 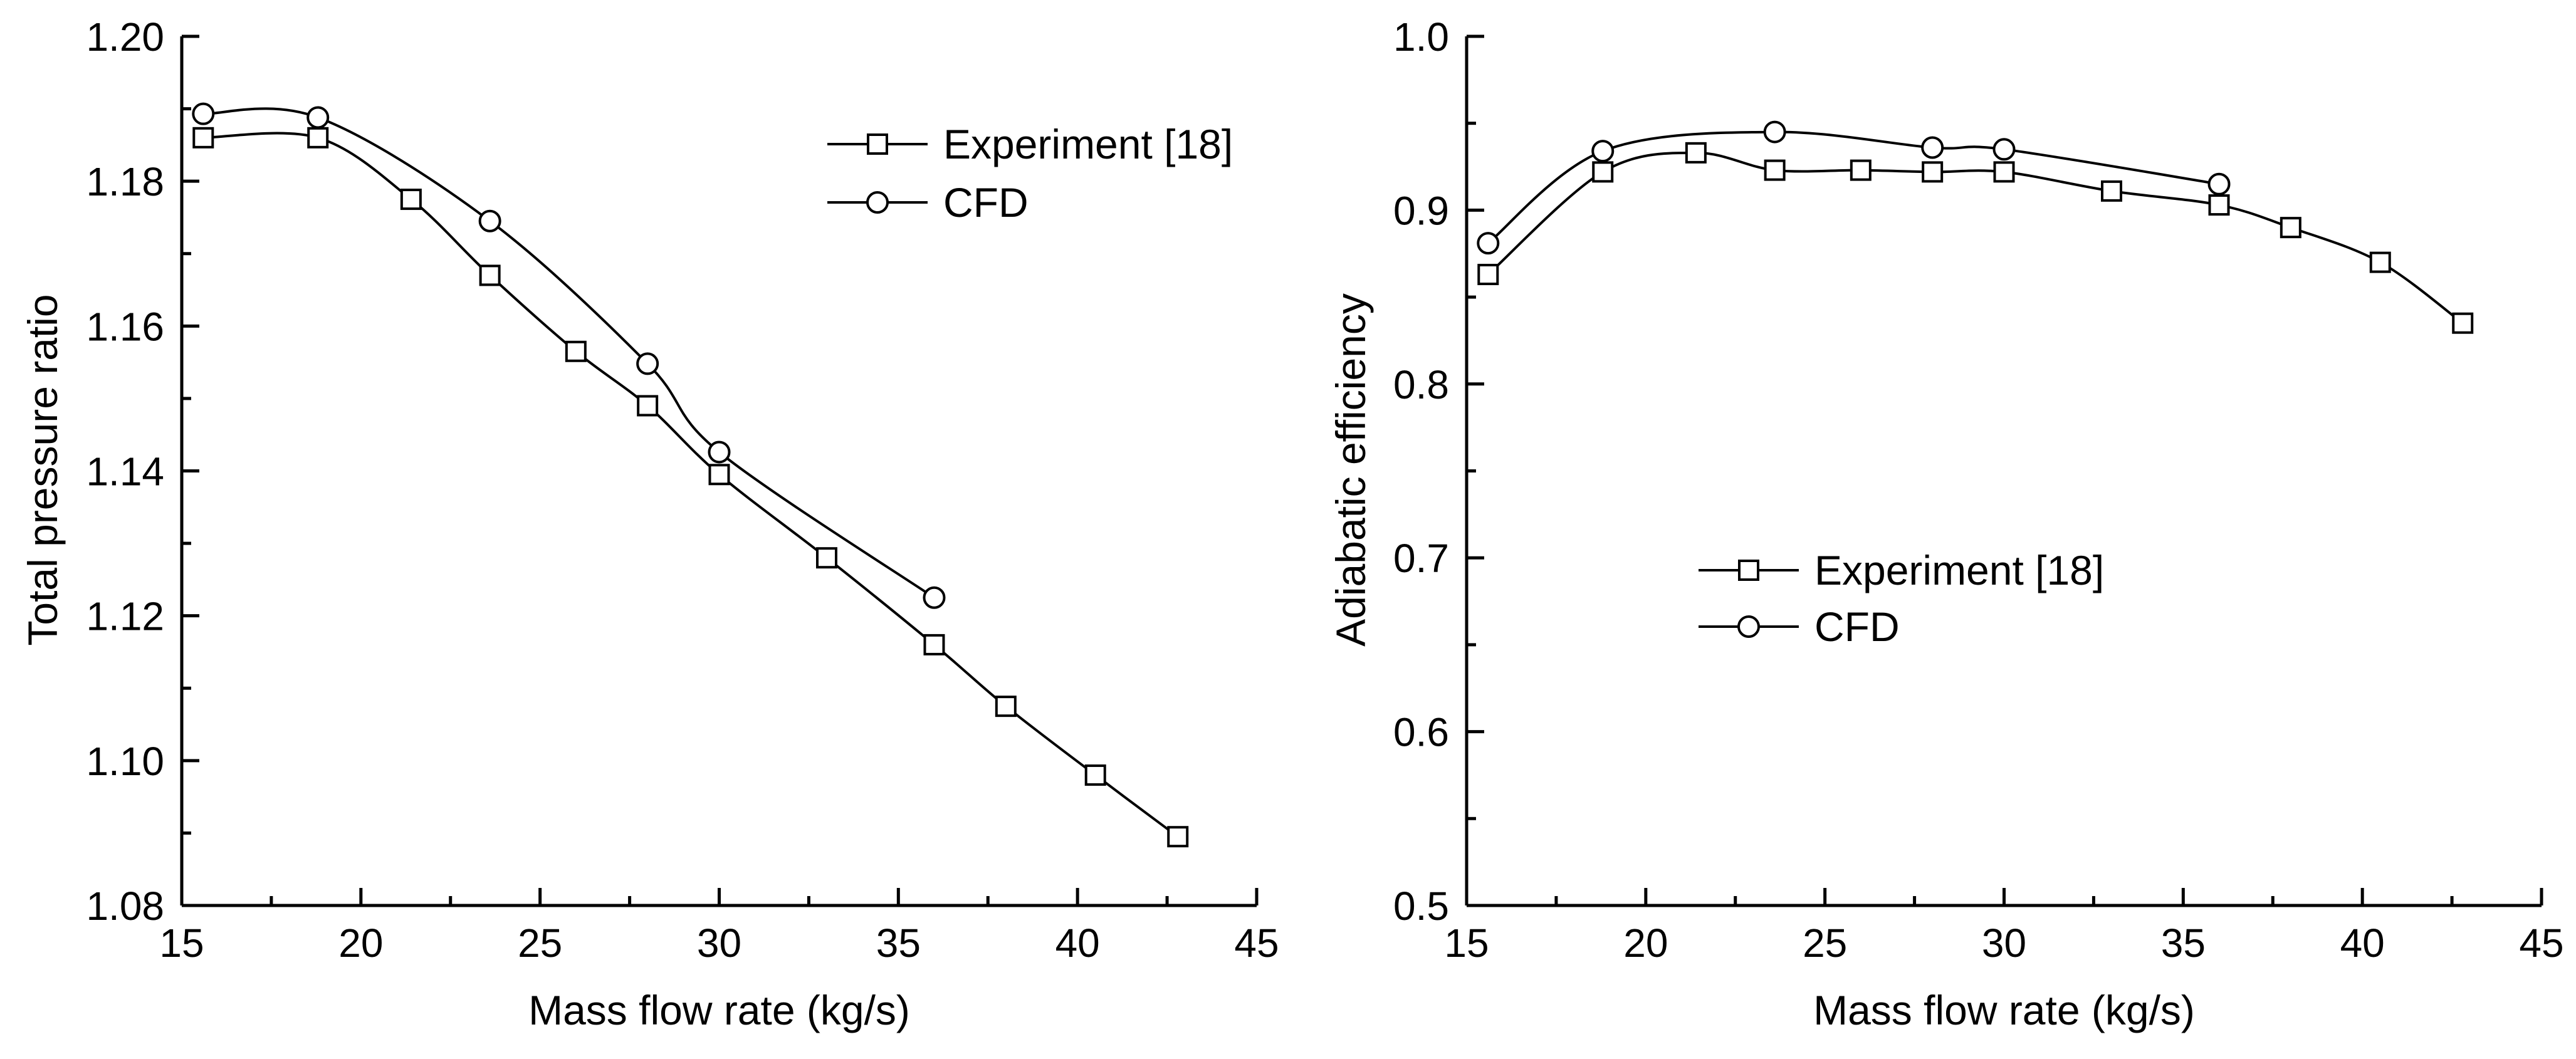 What do you see at coordinates (125, 761) in the screenshot?
I see `y-tick-label: 1.10` at bounding box center [125, 761].